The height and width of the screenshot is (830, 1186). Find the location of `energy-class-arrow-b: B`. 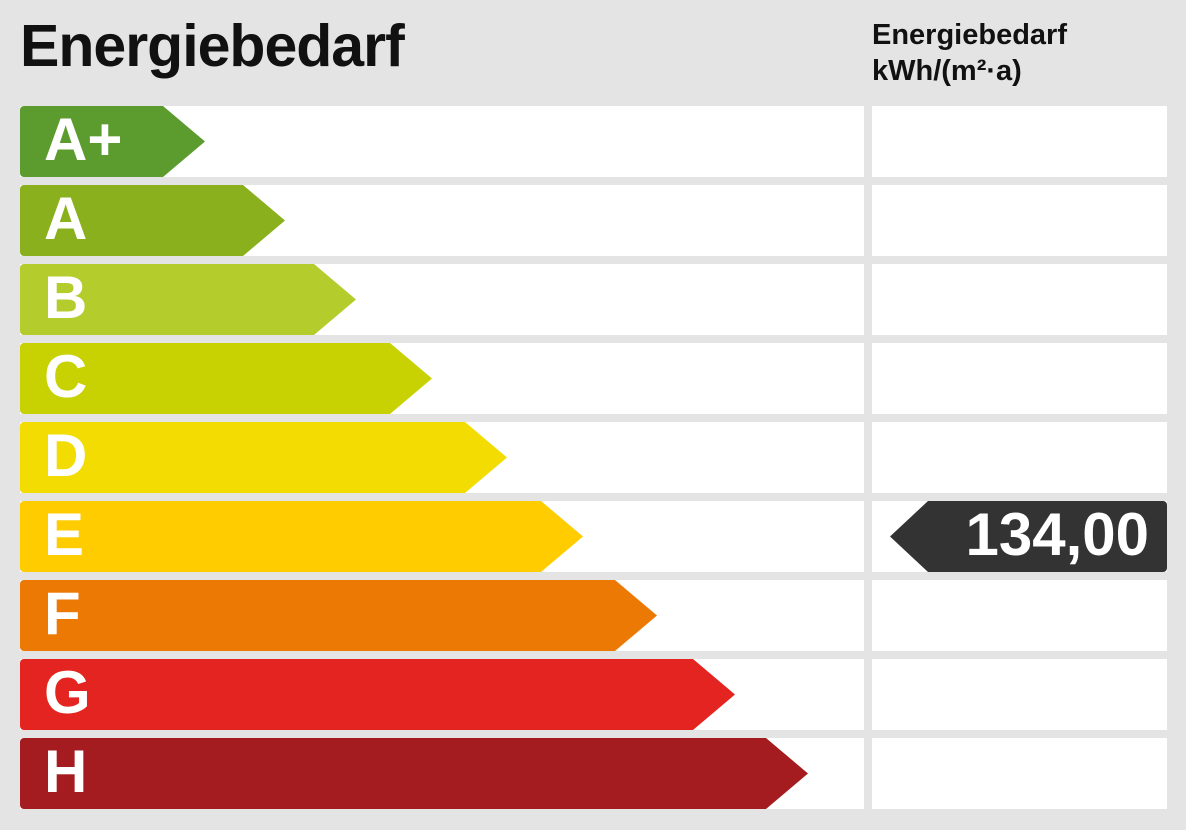

energy-class-arrow-b: B is located at coordinates (188, 299).